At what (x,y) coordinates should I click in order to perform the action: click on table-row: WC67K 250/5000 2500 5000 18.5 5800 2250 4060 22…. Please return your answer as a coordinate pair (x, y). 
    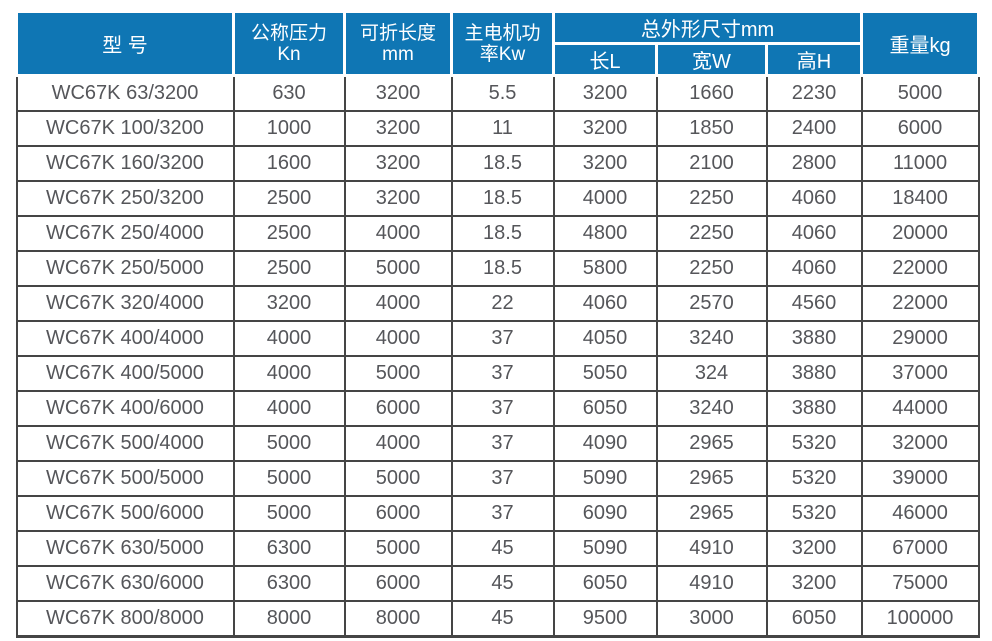
    Looking at the image, I should click on (497, 268).